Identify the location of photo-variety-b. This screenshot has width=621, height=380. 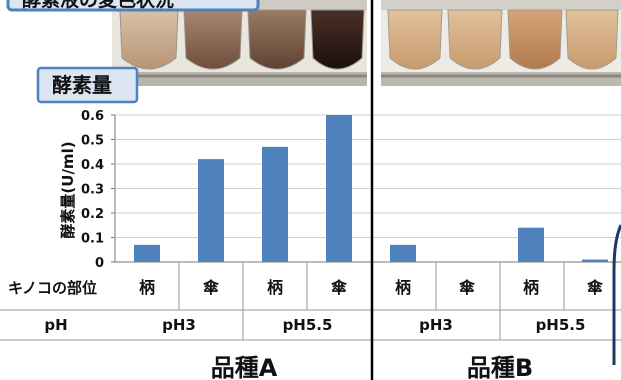
(501, 43).